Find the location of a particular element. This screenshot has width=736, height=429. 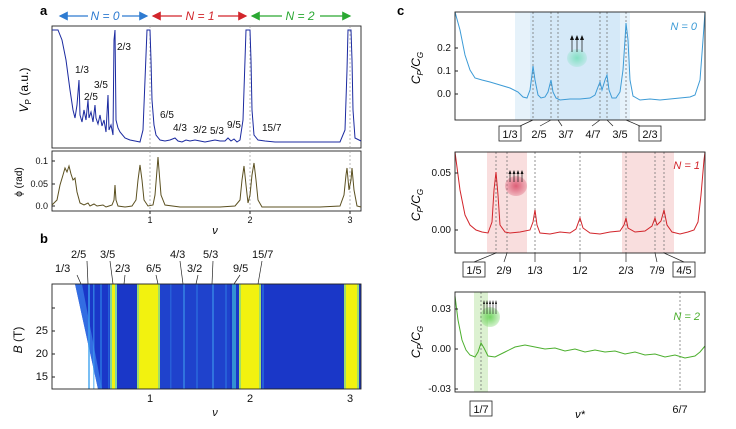

a-xtick-1: 1 is located at coordinates (149, 220).